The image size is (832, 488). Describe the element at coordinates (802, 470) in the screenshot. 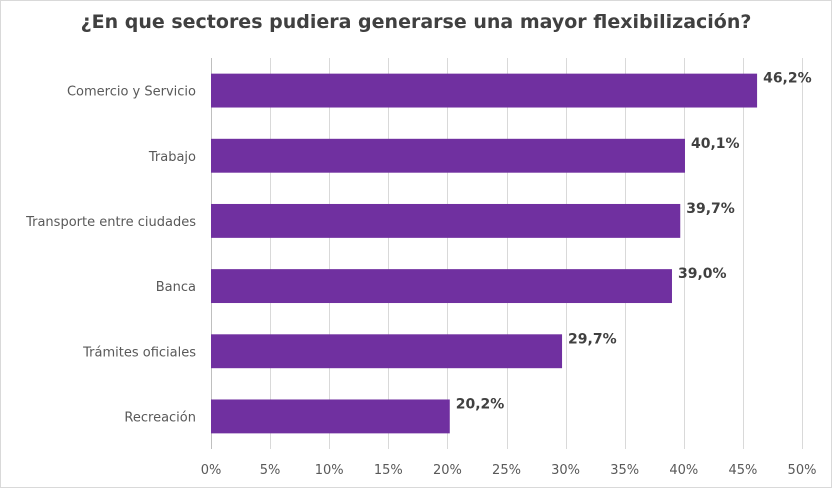

I see `x-tick-label: 50%` at that location.